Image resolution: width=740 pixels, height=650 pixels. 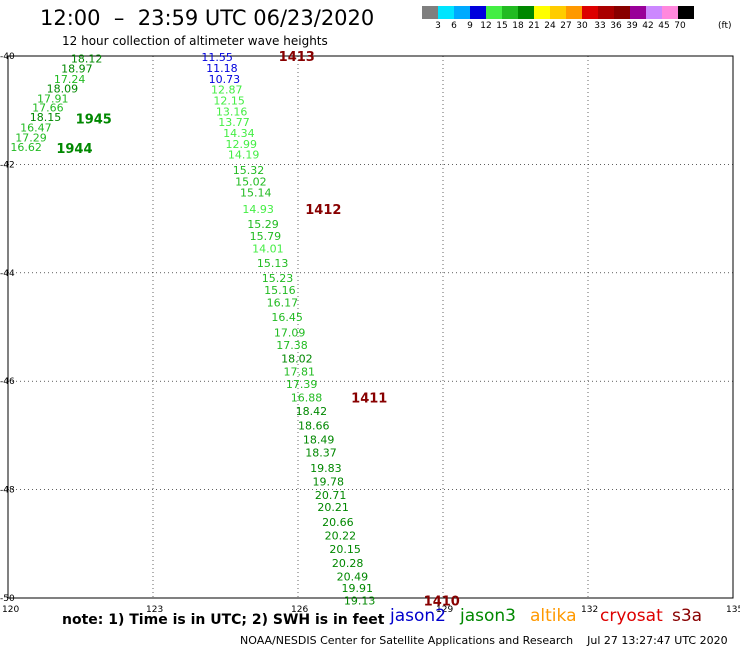 What do you see at coordinates (369, 398) in the screenshot?
I see `time-label: 1411` at bounding box center [369, 398].